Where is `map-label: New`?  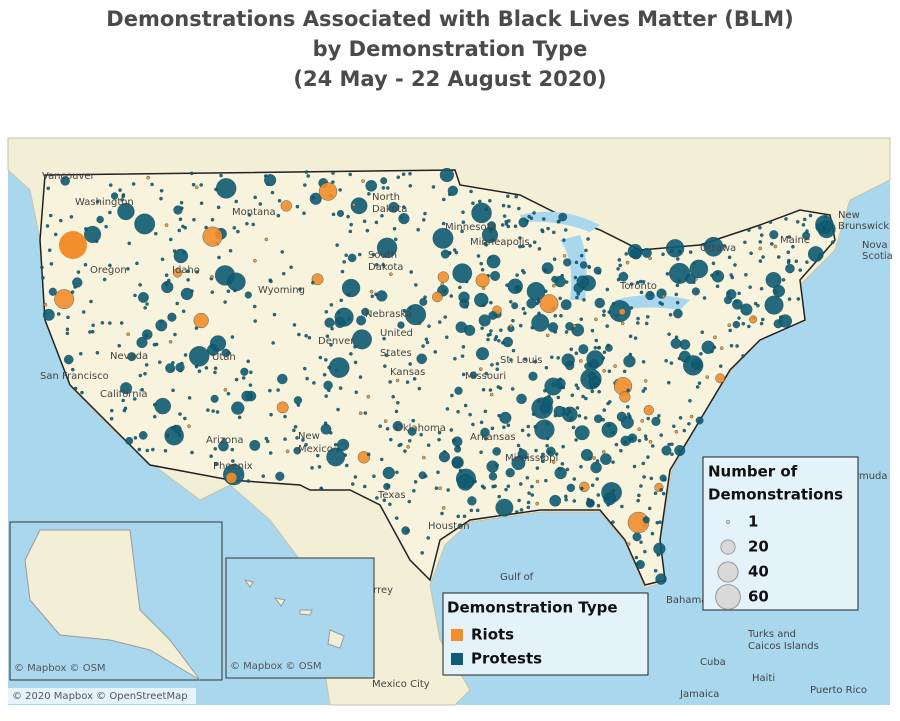 map-label: New is located at coordinates (309, 436).